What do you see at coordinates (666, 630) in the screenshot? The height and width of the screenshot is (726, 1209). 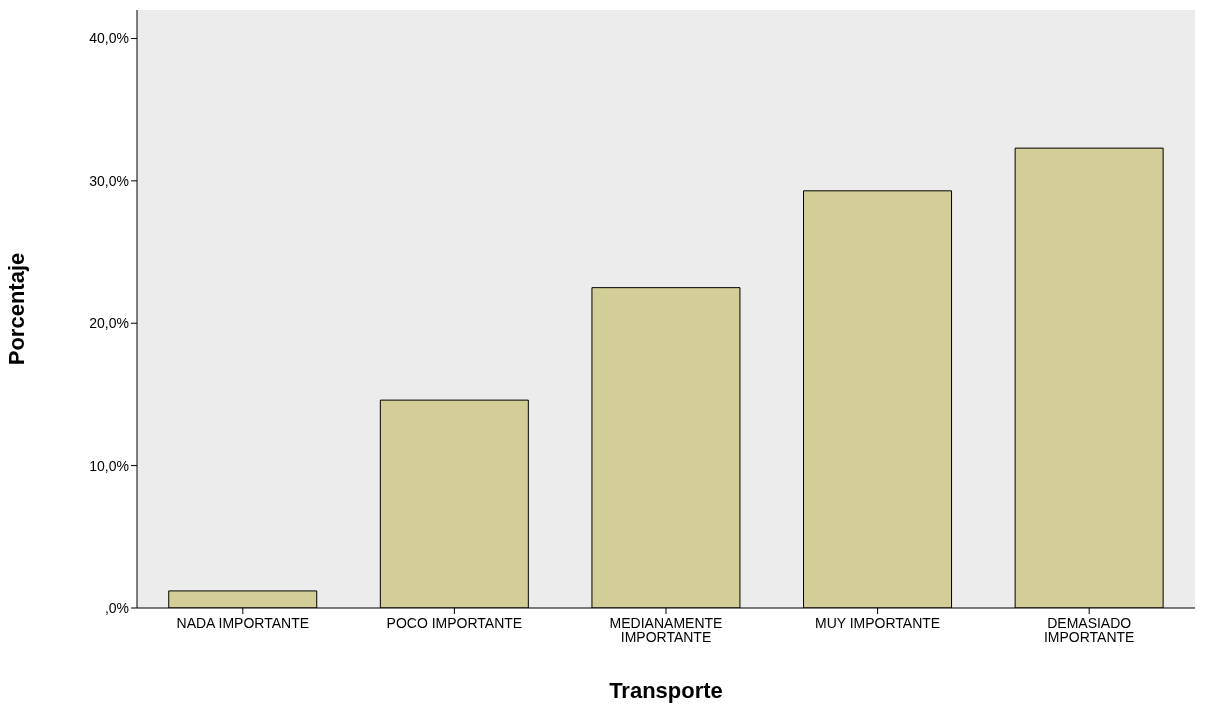 I see `x-tick-label: MEDIANAMENTE IMPORTANTE` at bounding box center [666, 630].